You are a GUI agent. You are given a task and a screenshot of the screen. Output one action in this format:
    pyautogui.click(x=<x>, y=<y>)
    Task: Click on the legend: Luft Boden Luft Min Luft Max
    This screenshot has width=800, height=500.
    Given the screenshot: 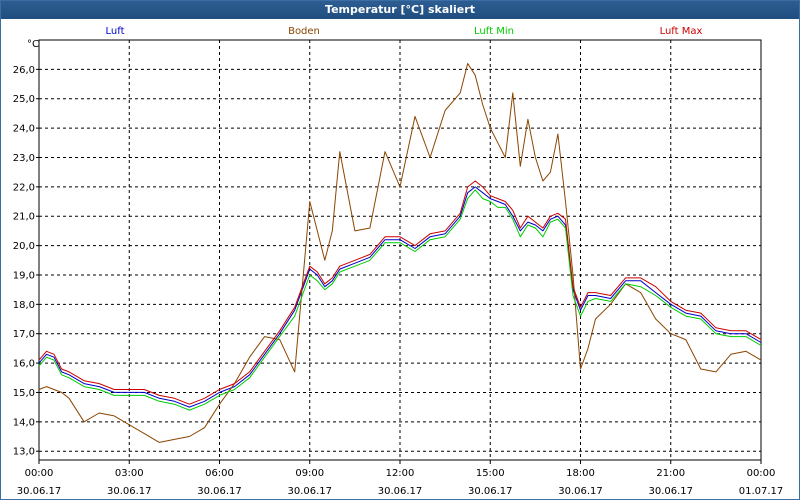 What is the action you would take?
    pyautogui.click(x=404, y=31)
    